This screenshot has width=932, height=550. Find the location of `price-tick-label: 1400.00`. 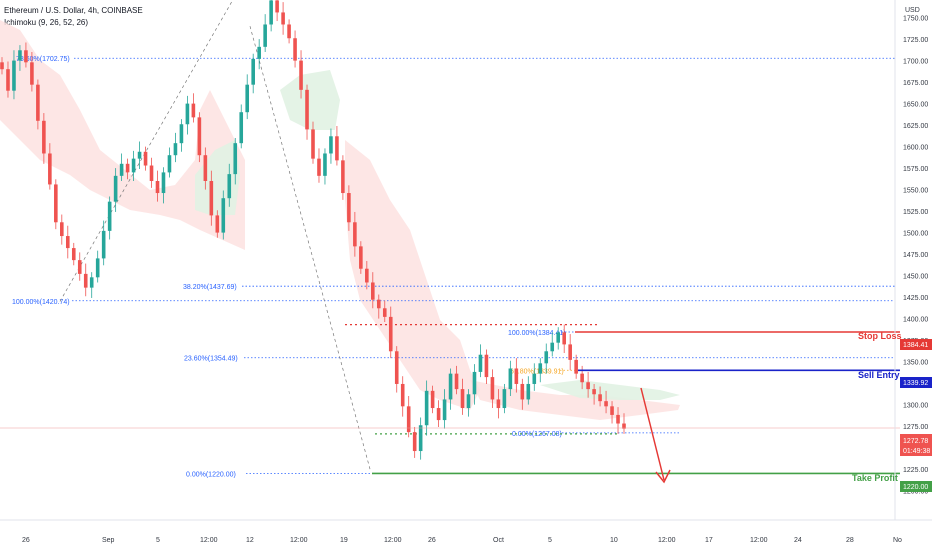

price-tick-label: 1400.00 is located at coordinates (915, 320).